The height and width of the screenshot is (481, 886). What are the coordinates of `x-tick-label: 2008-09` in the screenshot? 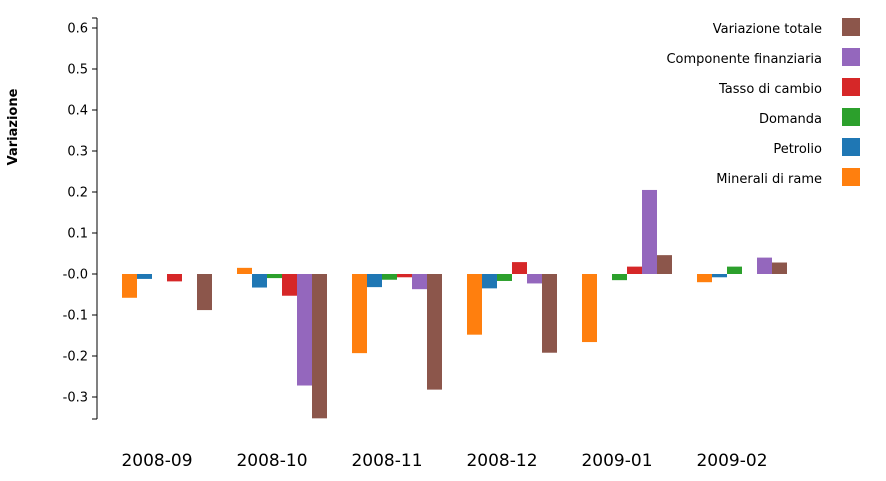 It's located at (156, 461).